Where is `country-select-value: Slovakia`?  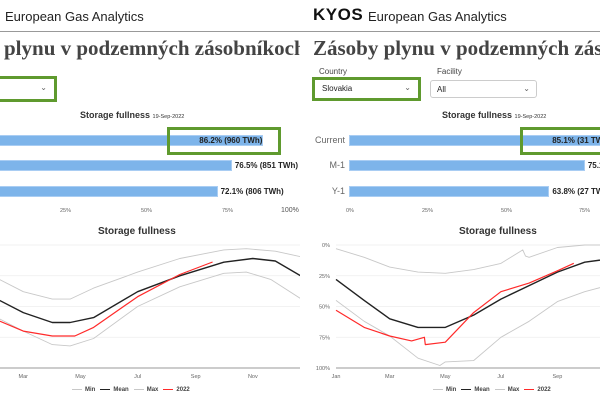 country-select-value: Slovakia is located at coordinates (337, 88).